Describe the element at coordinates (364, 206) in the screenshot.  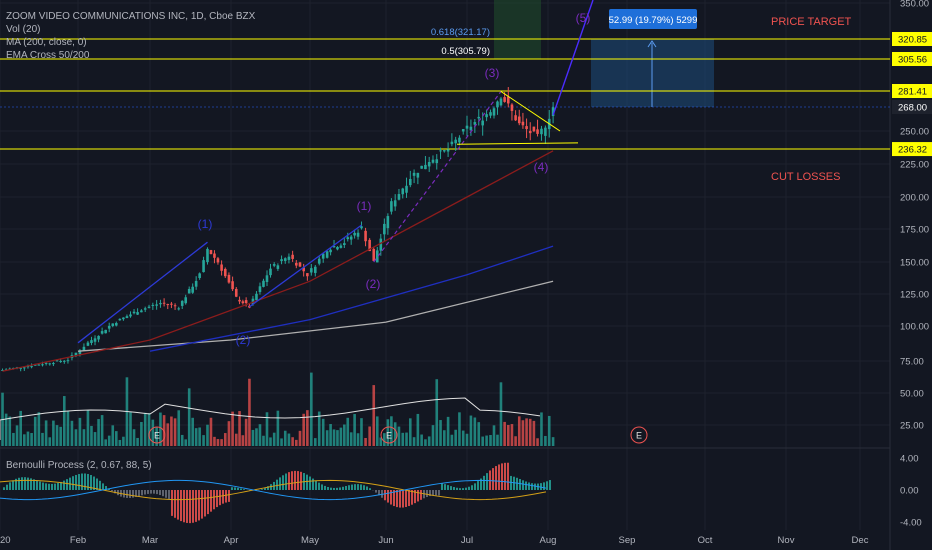
I see `wave-label: (1)` at that location.